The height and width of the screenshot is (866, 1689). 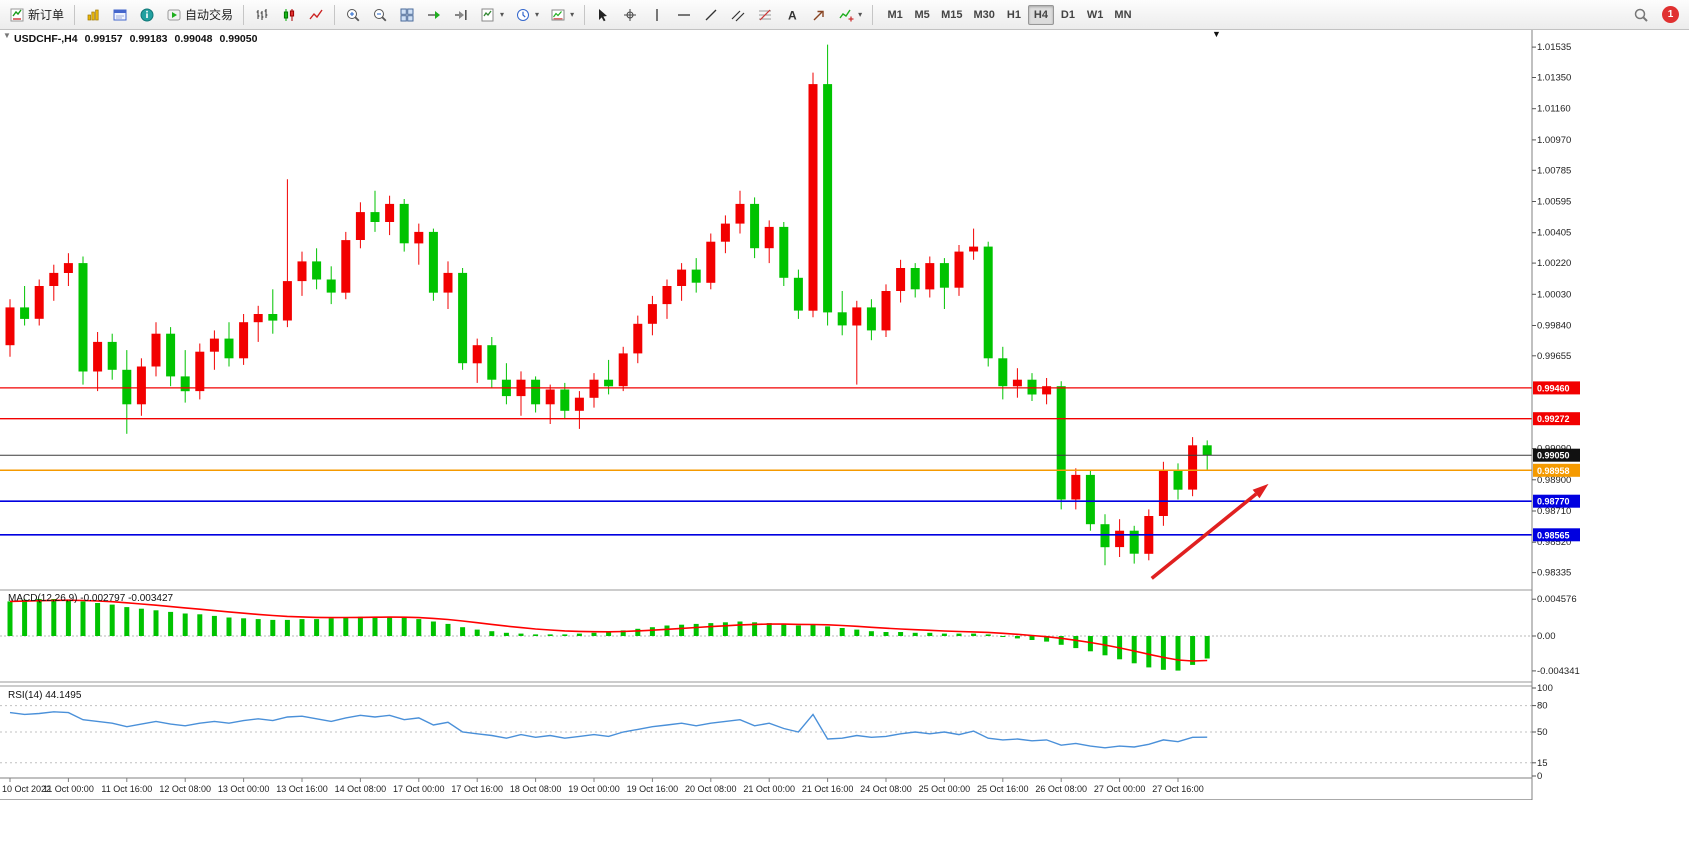 What do you see at coordinates (1546, 636) in the screenshot?
I see `macd-scale-label: 0.00` at bounding box center [1546, 636].